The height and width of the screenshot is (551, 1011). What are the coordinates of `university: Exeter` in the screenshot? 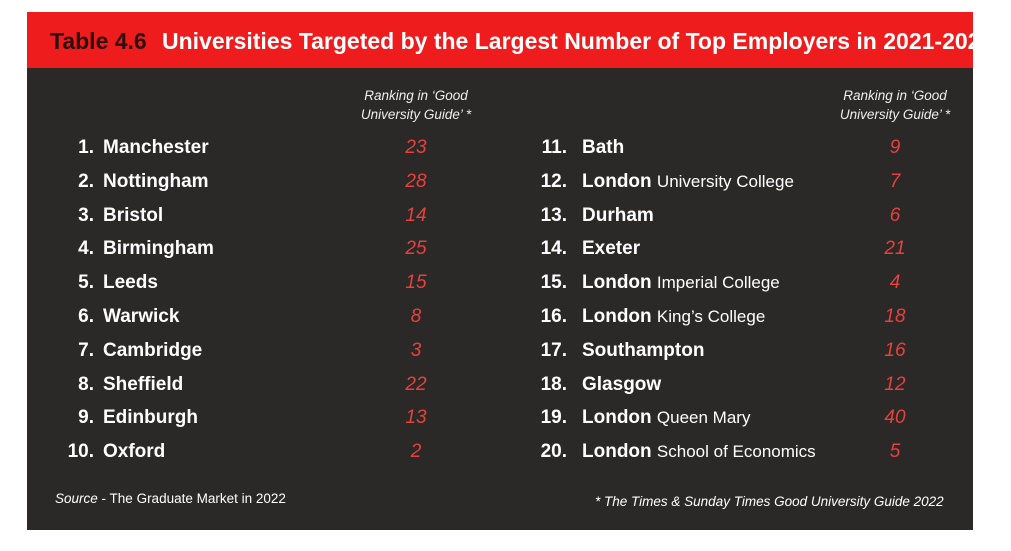 It's located at (611, 249).